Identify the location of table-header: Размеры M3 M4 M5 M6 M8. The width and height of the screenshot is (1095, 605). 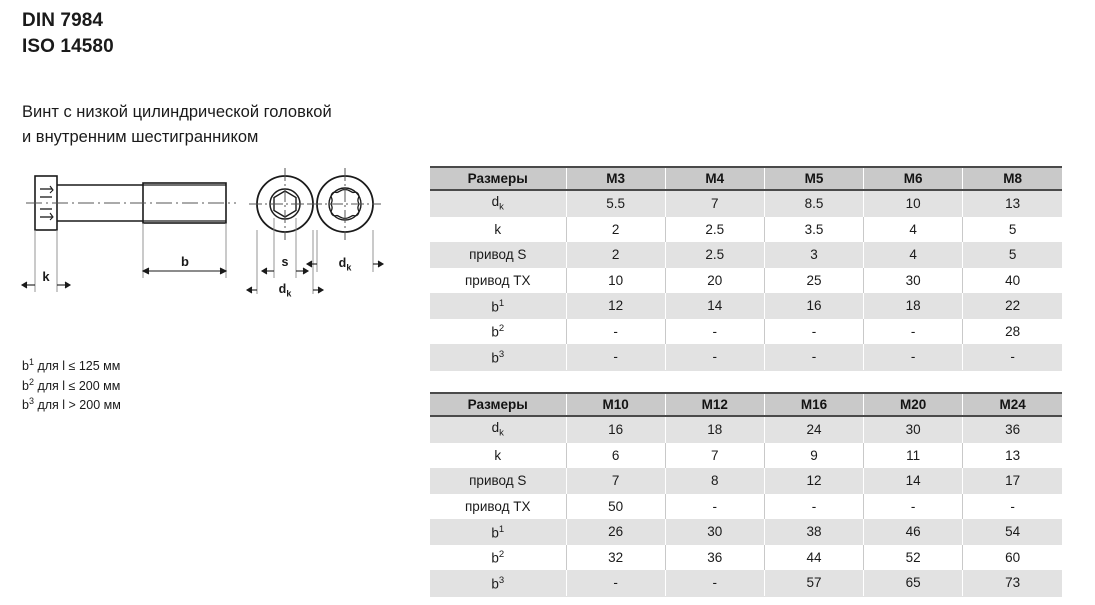
(746, 178).